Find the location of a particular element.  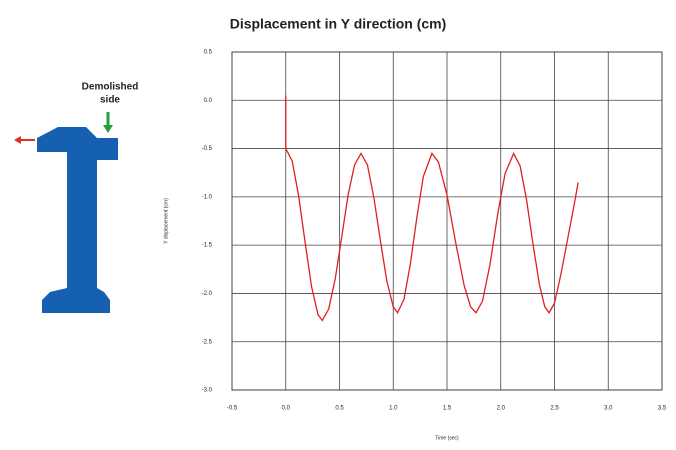

y-tick-label: -3.0 is located at coordinates (207, 391).